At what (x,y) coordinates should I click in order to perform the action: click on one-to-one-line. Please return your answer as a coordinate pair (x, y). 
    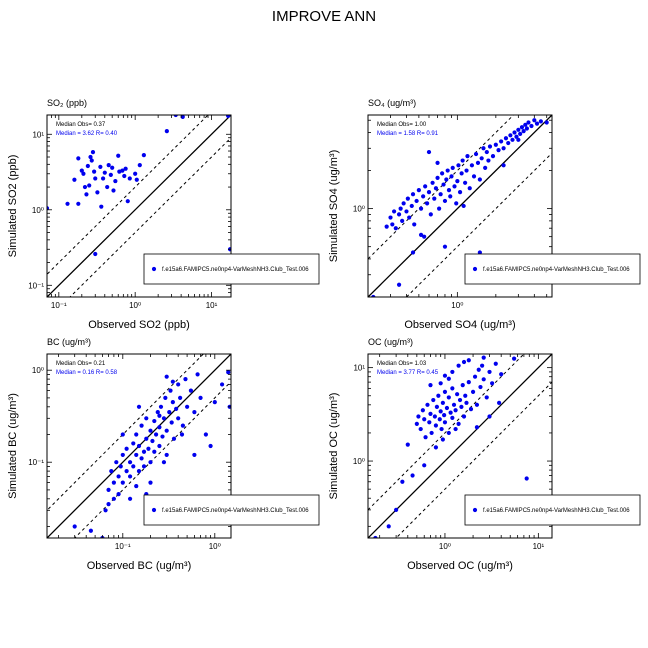
    Looking at the image, I should click on (139, 206).